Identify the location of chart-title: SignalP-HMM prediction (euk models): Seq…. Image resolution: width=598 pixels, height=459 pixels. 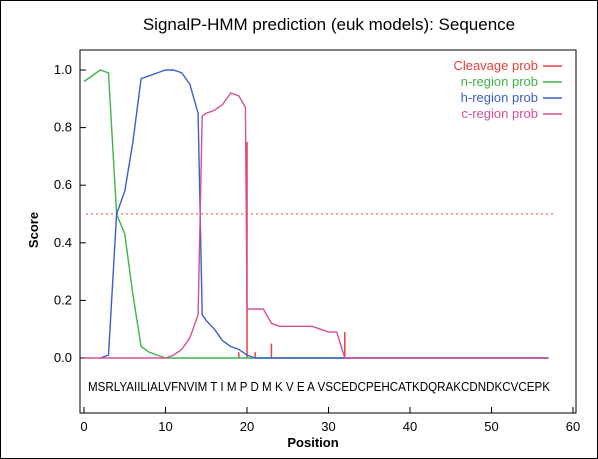
(329, 24).